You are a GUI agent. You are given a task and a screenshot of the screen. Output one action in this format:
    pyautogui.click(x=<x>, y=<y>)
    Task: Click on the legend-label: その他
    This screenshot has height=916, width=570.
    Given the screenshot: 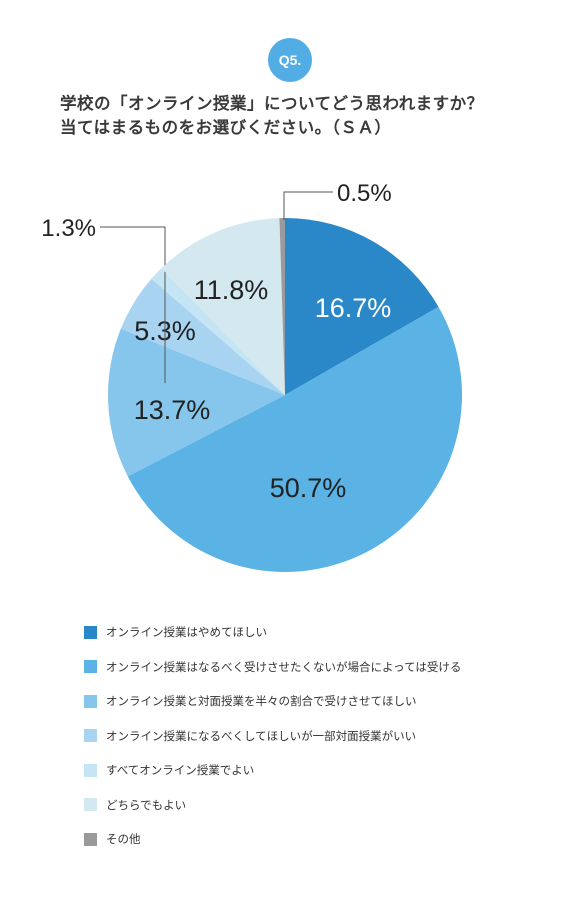 What is the action you would take?
    pyautogui.click(x=123, y=839)
    